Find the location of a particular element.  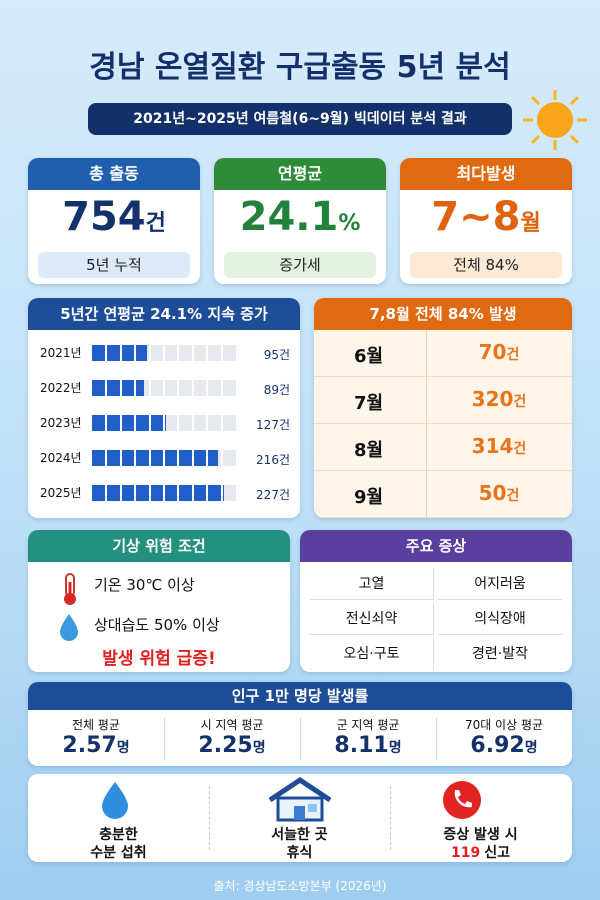

drop-icon is located at coordinates (69, 627).